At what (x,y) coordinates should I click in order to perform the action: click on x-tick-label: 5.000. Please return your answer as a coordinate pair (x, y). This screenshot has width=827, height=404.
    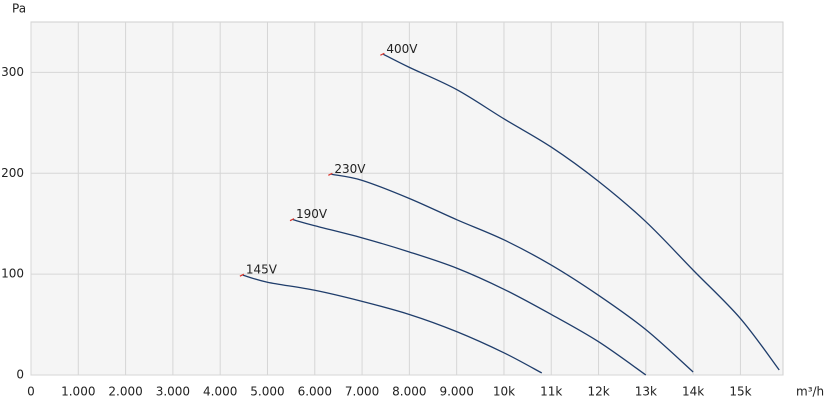
    Looking at the image, I should click on (267, 392).